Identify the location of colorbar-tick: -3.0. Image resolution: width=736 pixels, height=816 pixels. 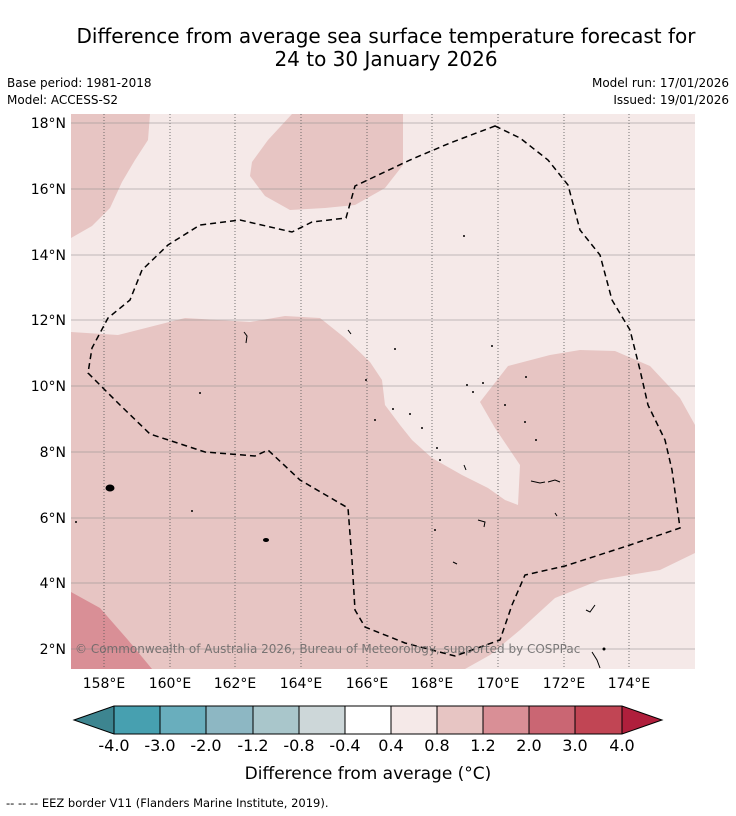
(159, 745).